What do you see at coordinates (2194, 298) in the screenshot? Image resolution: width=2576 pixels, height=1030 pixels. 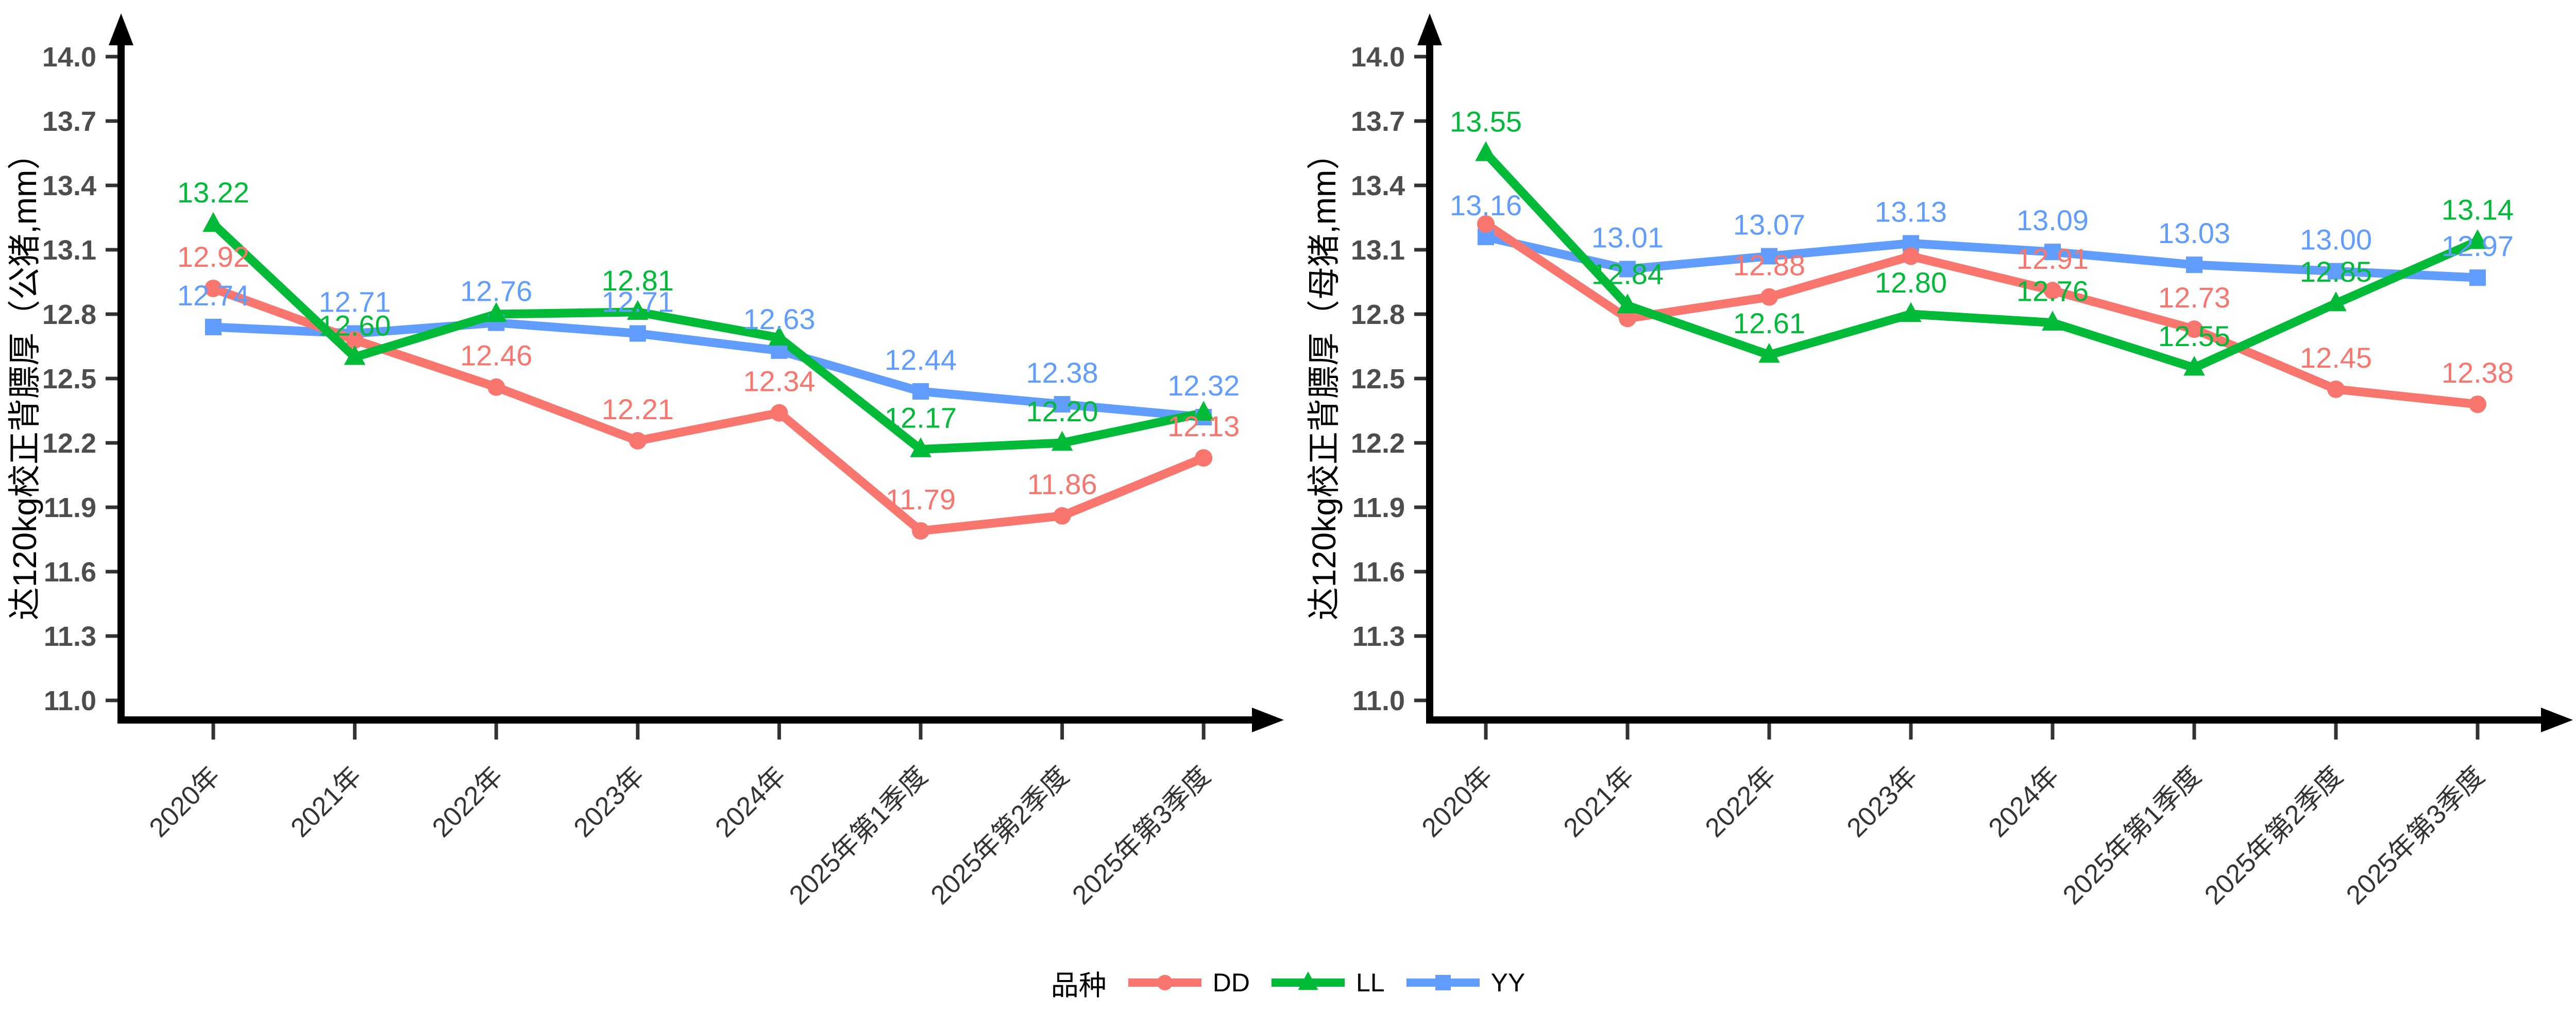 I see `series-DD-value-label: 12.73` at bounding box center [2194, 298].